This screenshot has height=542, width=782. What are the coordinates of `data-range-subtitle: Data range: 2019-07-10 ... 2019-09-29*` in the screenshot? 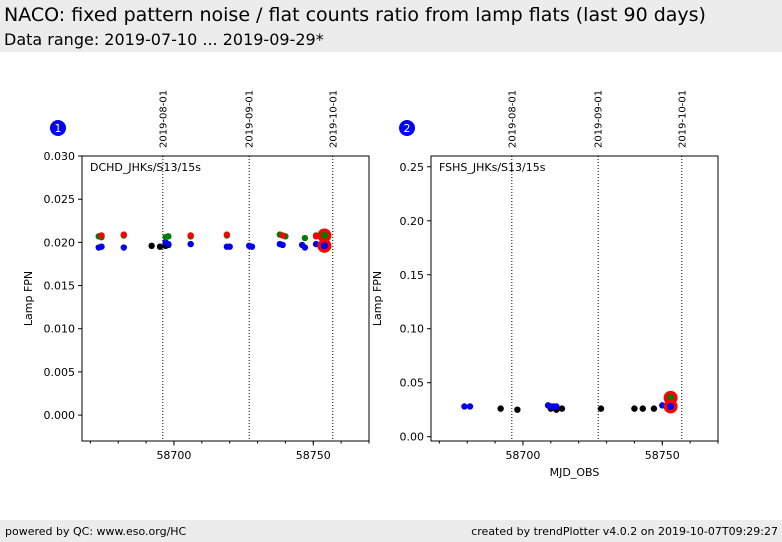 It's located at (164, 39).